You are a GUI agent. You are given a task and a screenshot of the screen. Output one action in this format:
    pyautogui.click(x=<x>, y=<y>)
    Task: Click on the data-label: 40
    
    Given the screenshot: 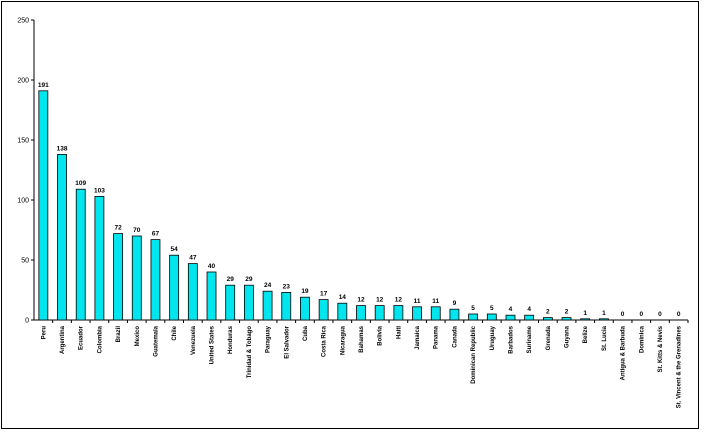 What is the action you would take?
    pyautogui.click(x=212, y=266)
    